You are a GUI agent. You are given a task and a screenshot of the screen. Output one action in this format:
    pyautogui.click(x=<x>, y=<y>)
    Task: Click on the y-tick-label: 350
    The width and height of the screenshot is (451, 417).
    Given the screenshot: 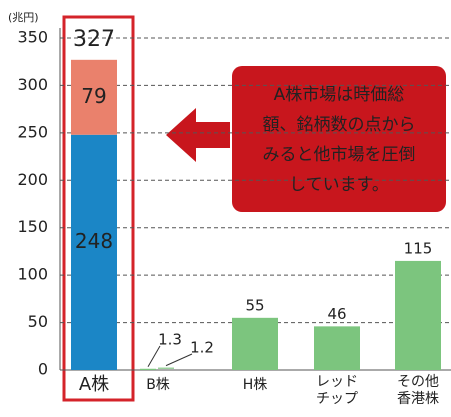 What is the action you would take?
    pyautogui.click(x=32, y=37)
    